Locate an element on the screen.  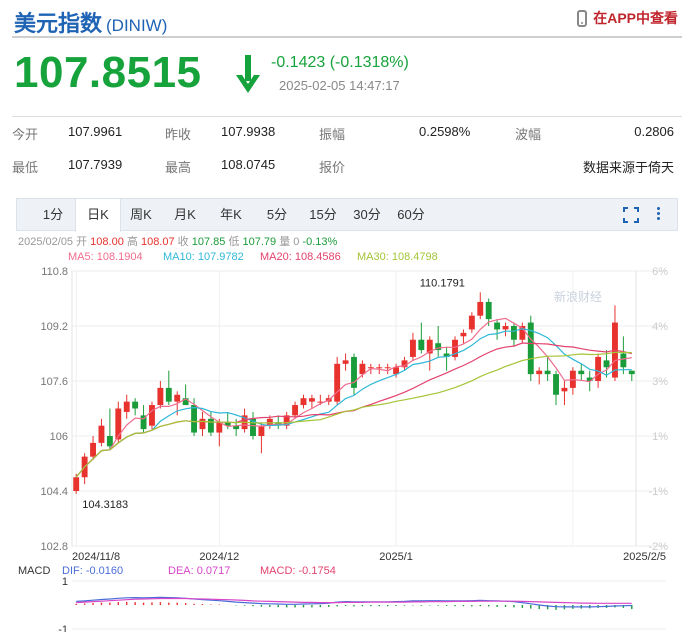
tab-1min: 1分 is located at coordinates (53, 214).